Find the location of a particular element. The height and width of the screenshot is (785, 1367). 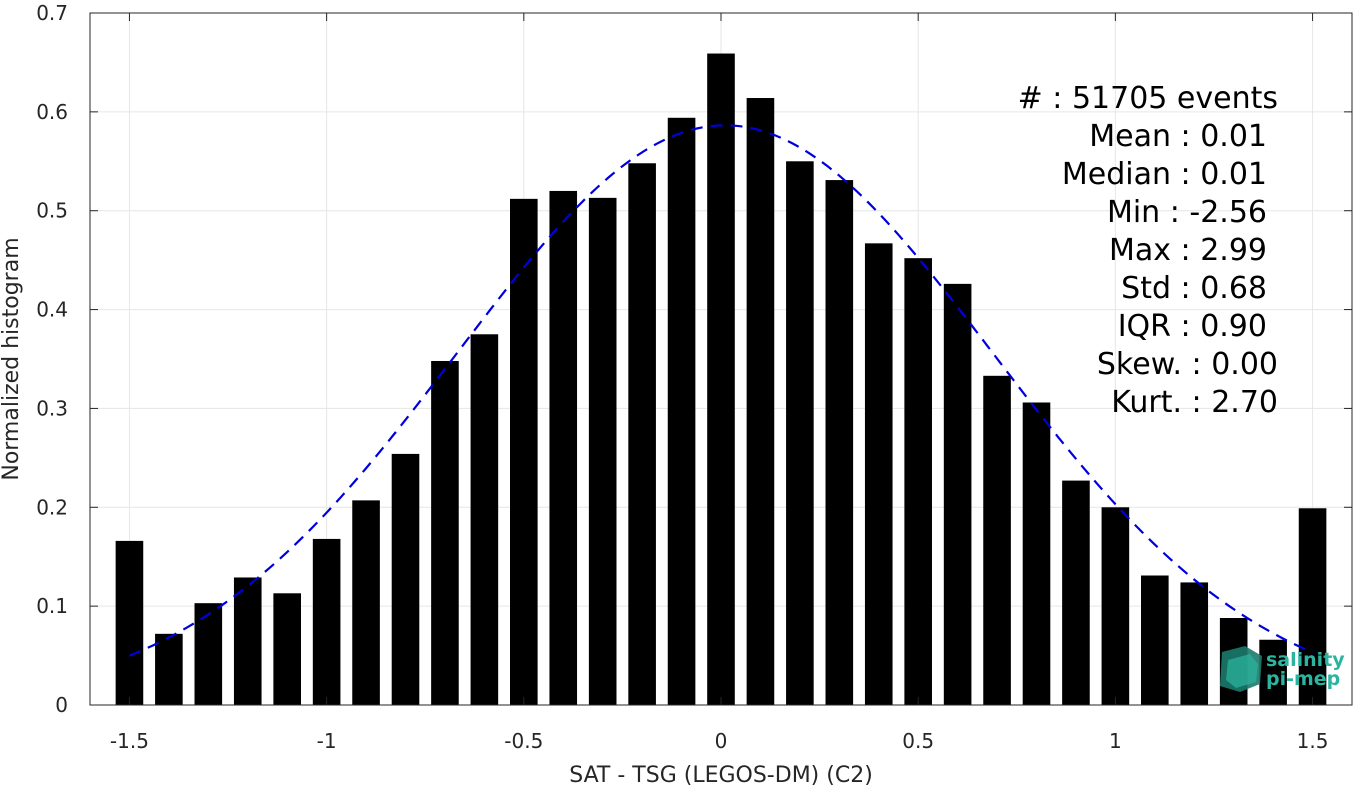

y-tick-labels: 0 0.1 0.2 0.3 0.4 0.5 0.6 0.7 is located at coordinates (52, 359).